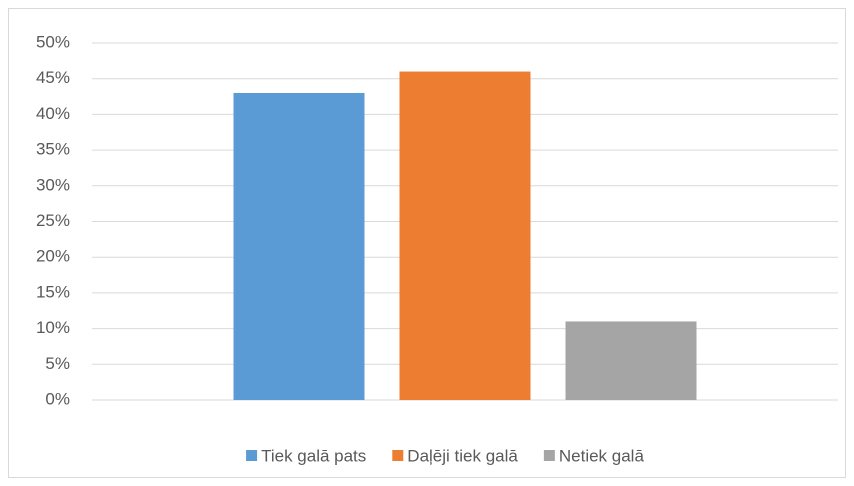  Describe the element at coordinates (462, 455) in the screenshot. I see `legend-label: Daļēji tiek galā` at that location.